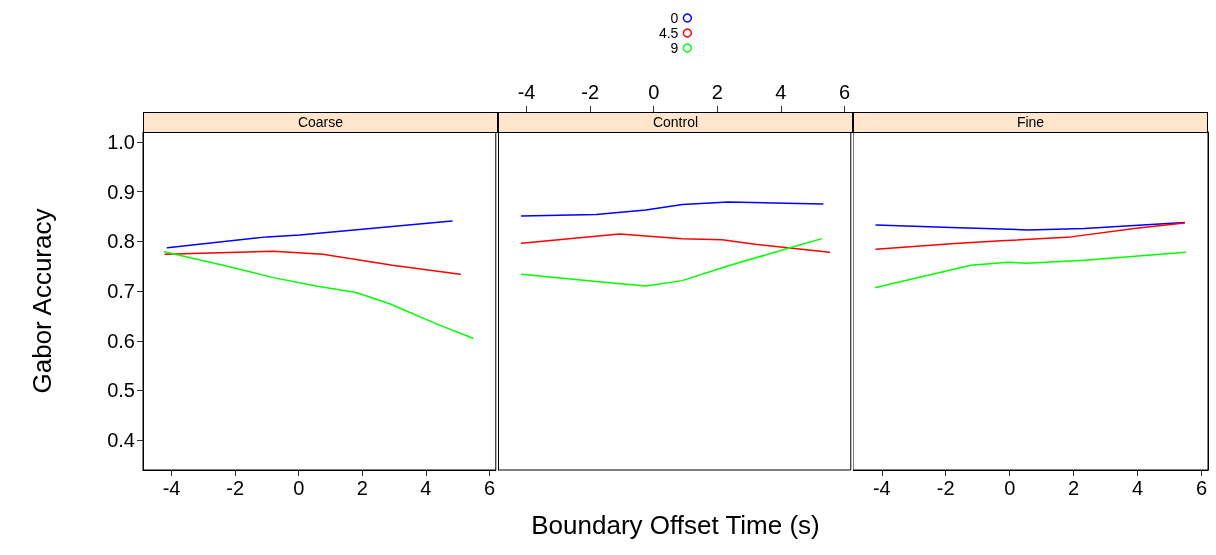 This screenshot has width=1216, height=555. What do you see at coordinates (121, 191) in the screenshot?
I see `y-tick-label: 0.9` at bounding box center [121, 191].